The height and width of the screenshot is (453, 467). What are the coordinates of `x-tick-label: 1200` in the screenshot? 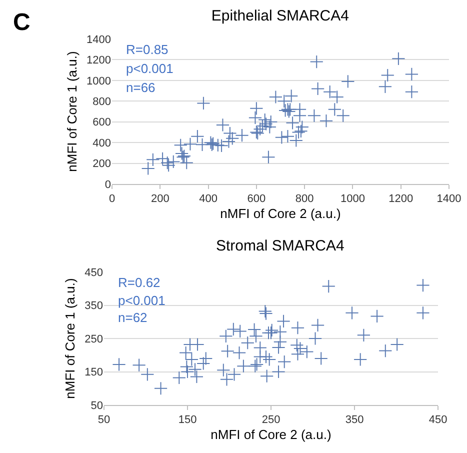 It's located at (401, 199).